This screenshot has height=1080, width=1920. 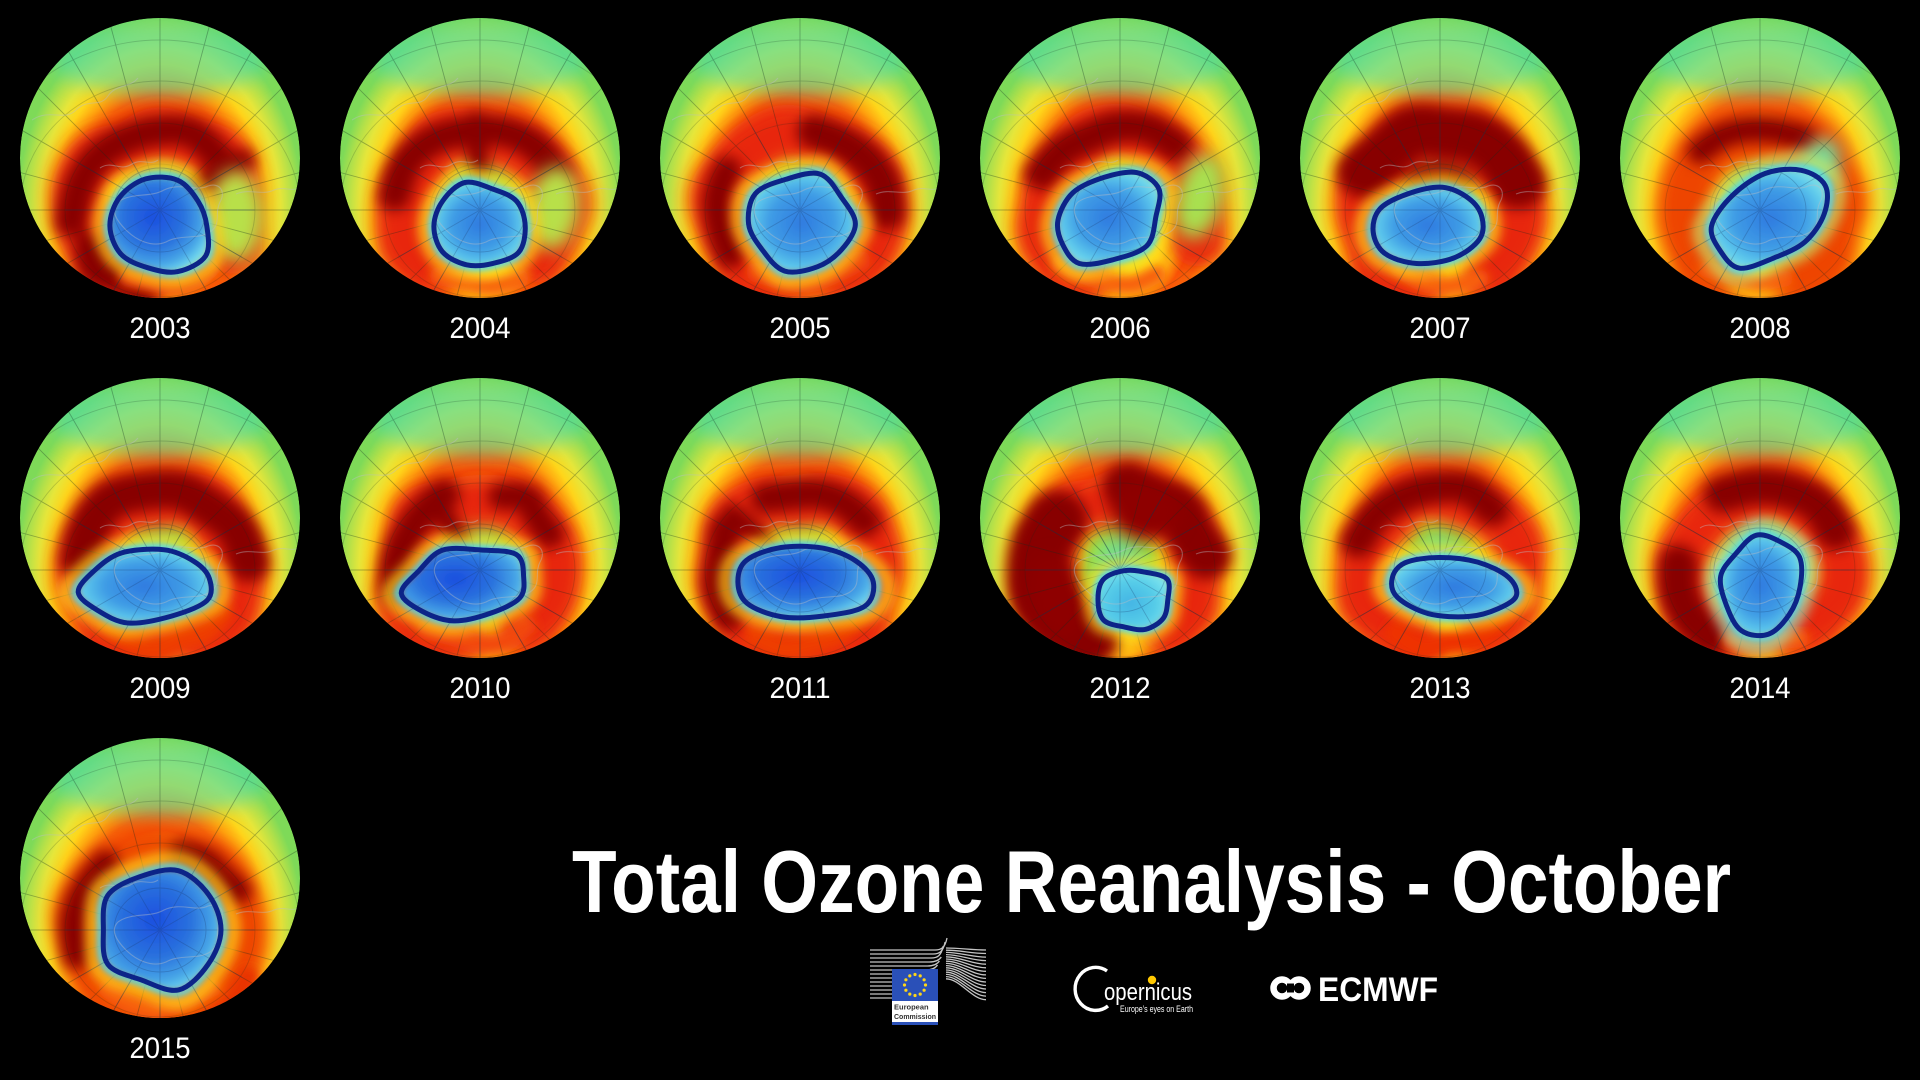 I want to click on svg-text: 2010, so click(x=480, y=688).